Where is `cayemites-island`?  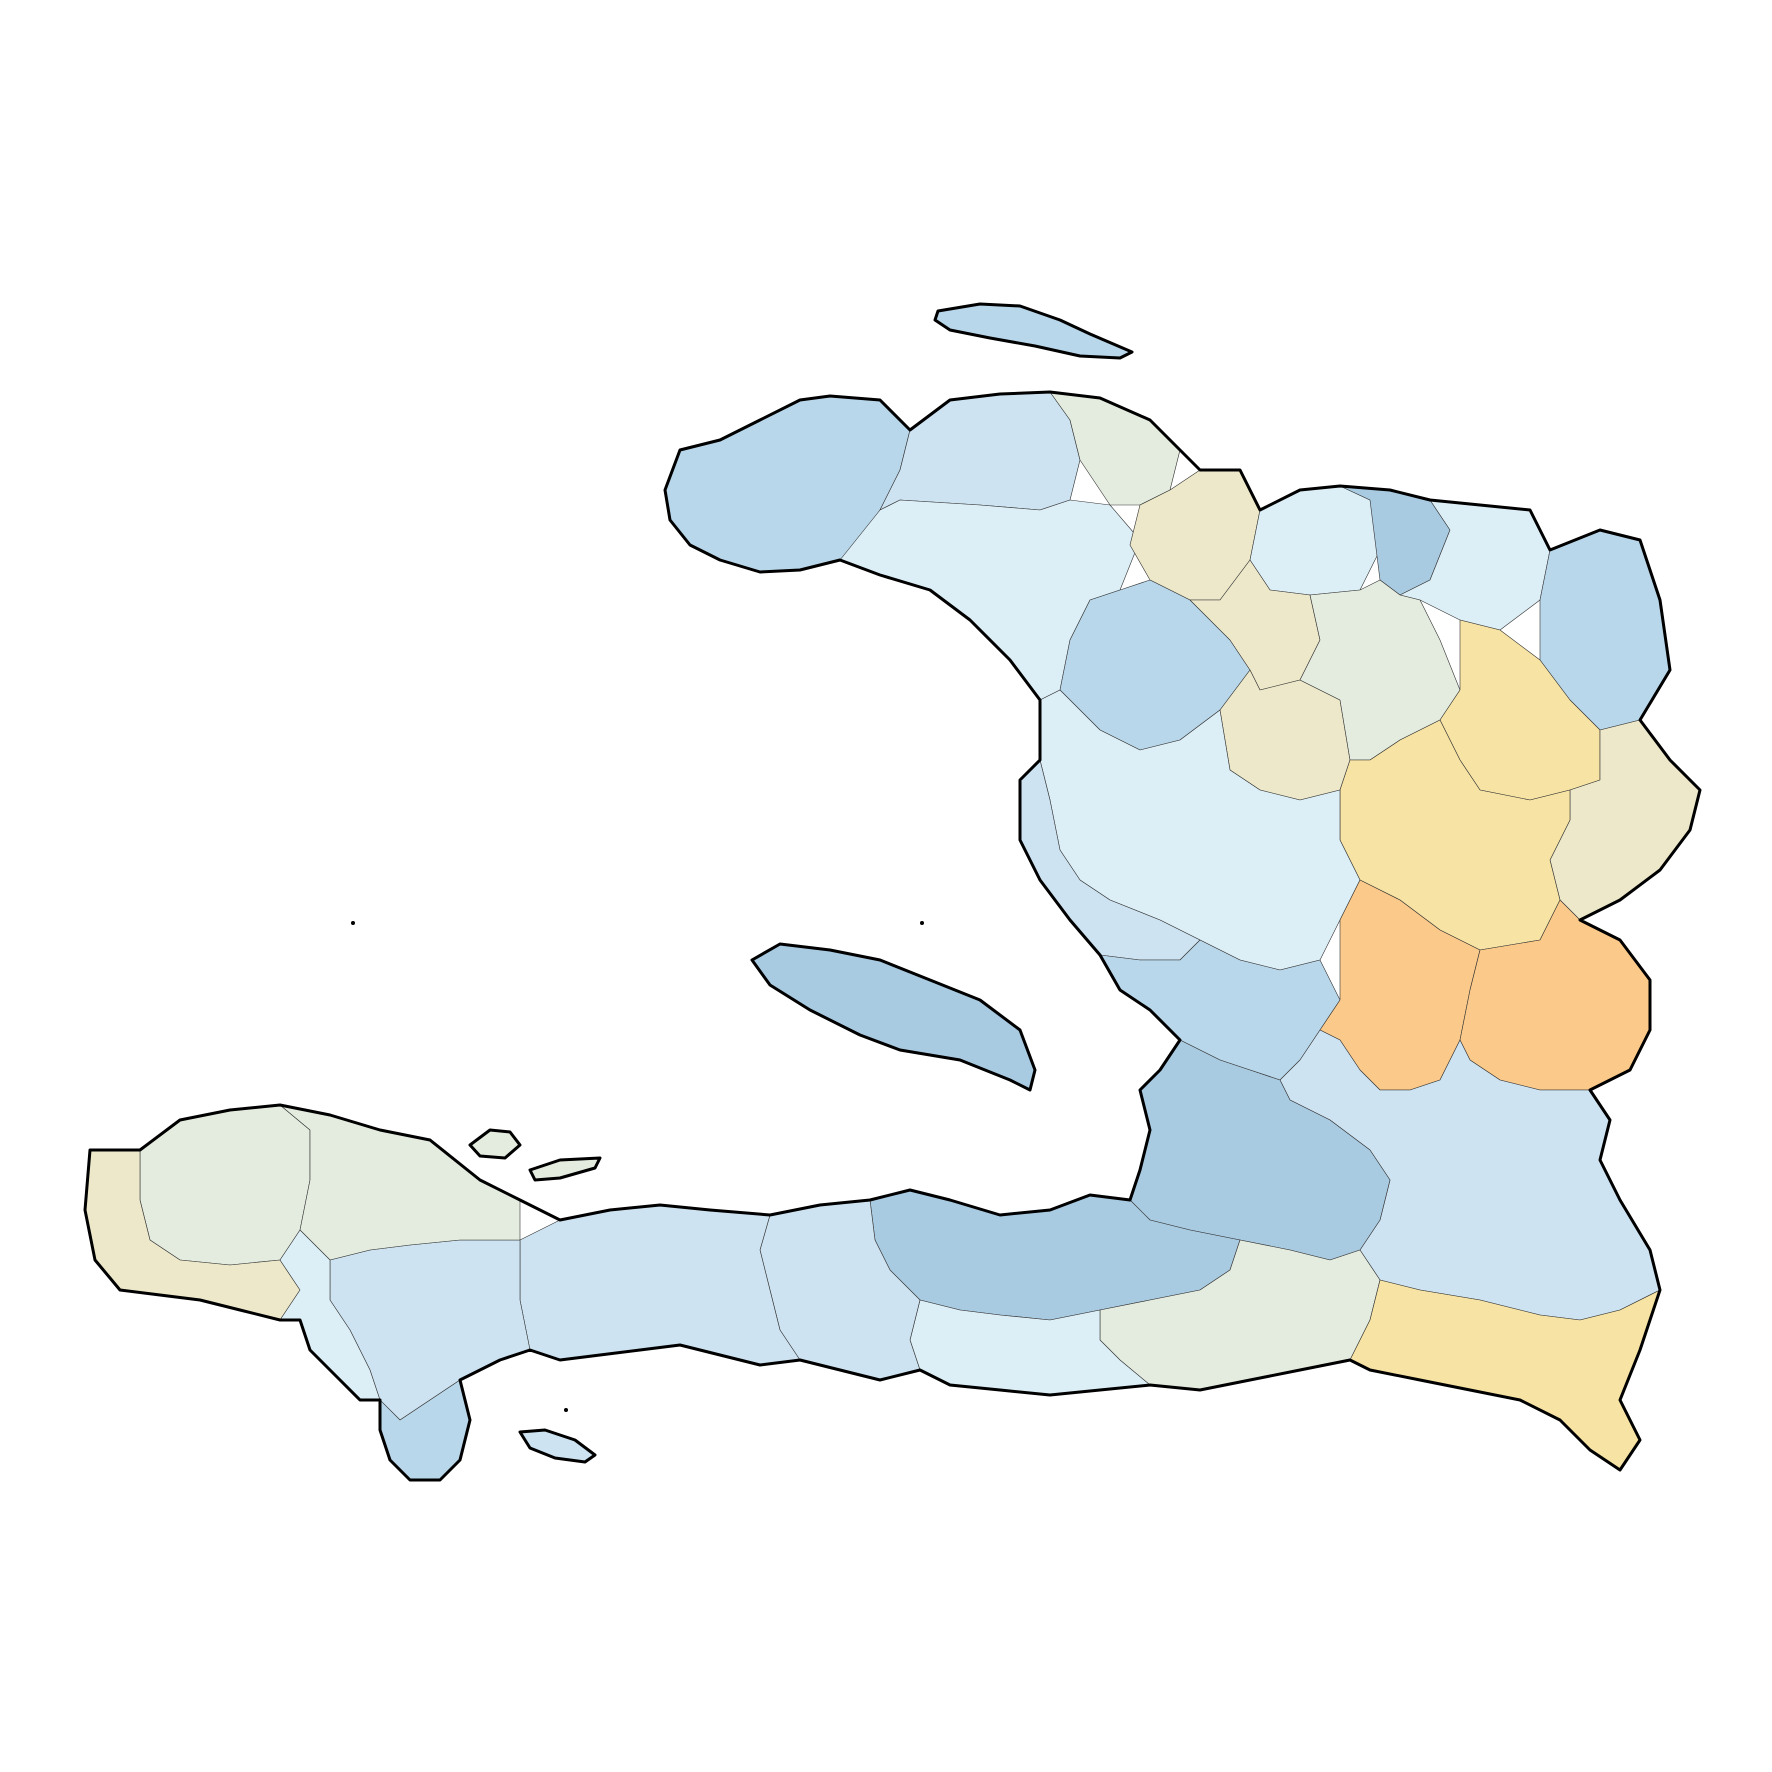
cayemites-island is located at coordinates (495, 1144).